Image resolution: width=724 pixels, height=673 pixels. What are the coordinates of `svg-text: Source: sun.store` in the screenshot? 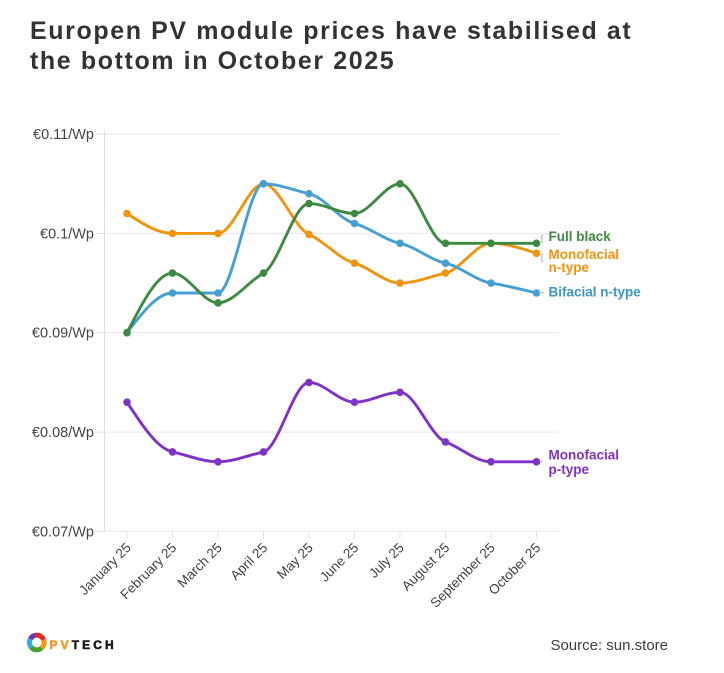 It's located at (609, 645).